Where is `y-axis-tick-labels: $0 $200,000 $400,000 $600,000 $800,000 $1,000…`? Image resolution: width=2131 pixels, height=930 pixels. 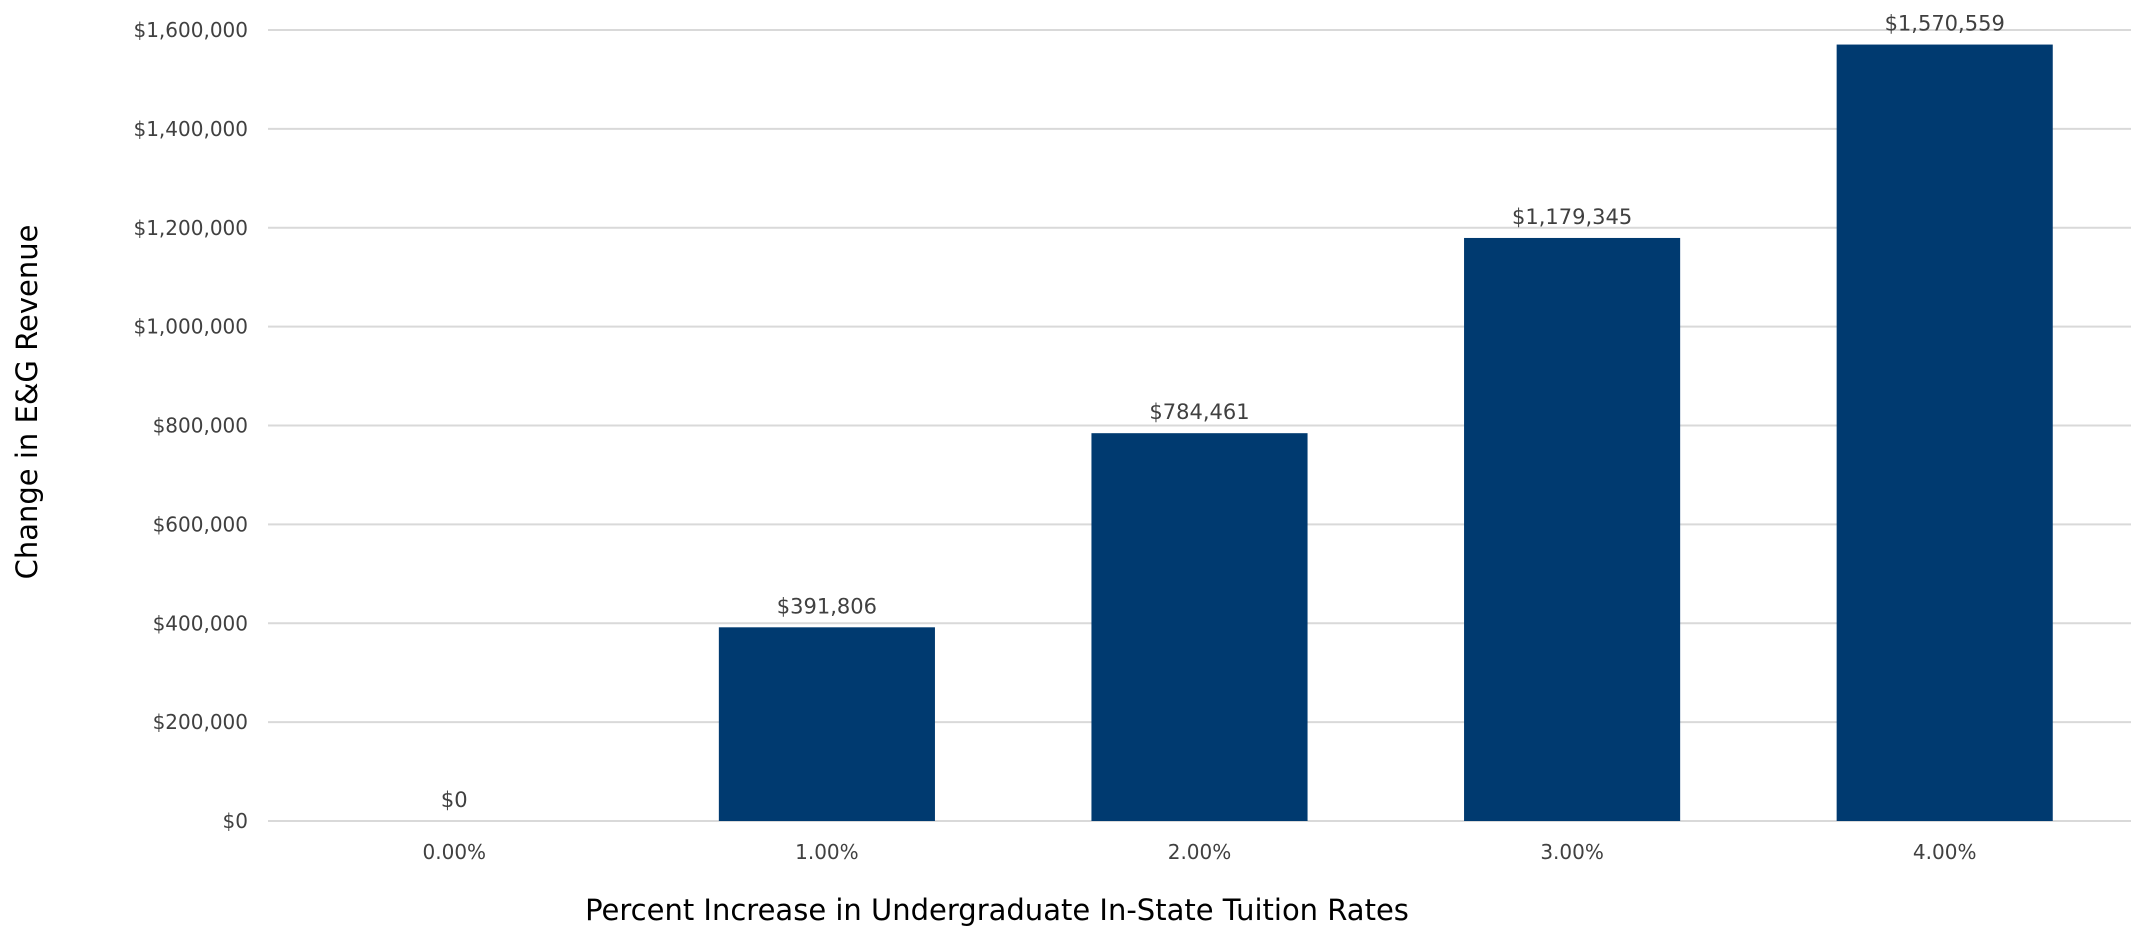 y-axis-tick-labels: $0 $200,000 $400,000 $600,000 $800,000 $1,000… is located at coordinates (190, 425).